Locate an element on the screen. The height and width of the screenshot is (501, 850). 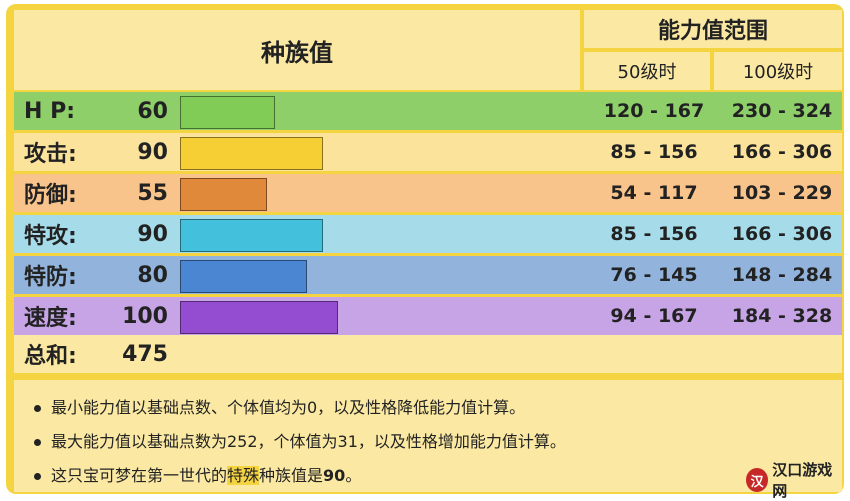
stat-name: 特攻: is located at coordinates (50, 236).